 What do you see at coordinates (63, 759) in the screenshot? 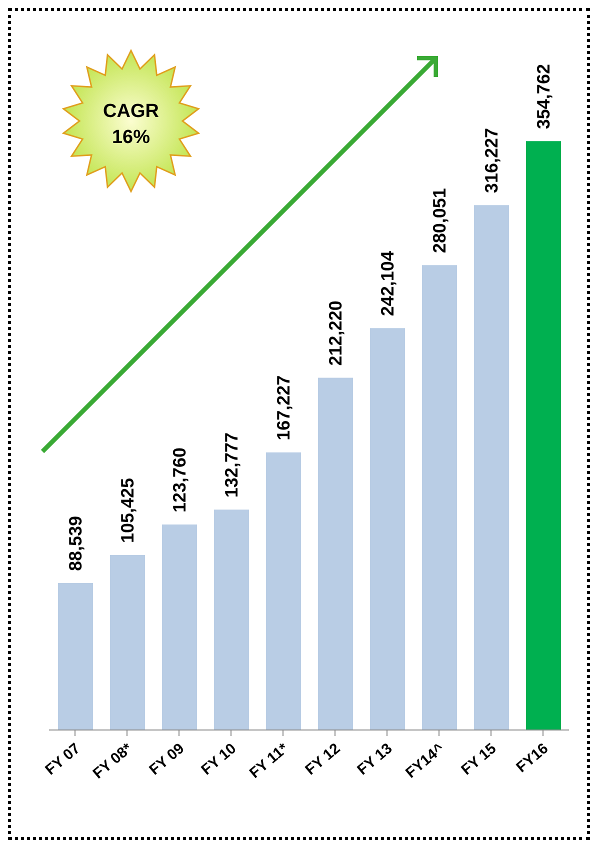
I see `x-tick-label: FY 07` at bounding box center [63, 759].